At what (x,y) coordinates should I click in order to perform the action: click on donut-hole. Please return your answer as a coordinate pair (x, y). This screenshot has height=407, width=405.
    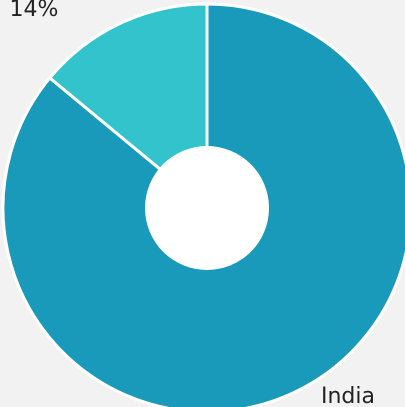
    Looking at the image, I should click on (207, 208).